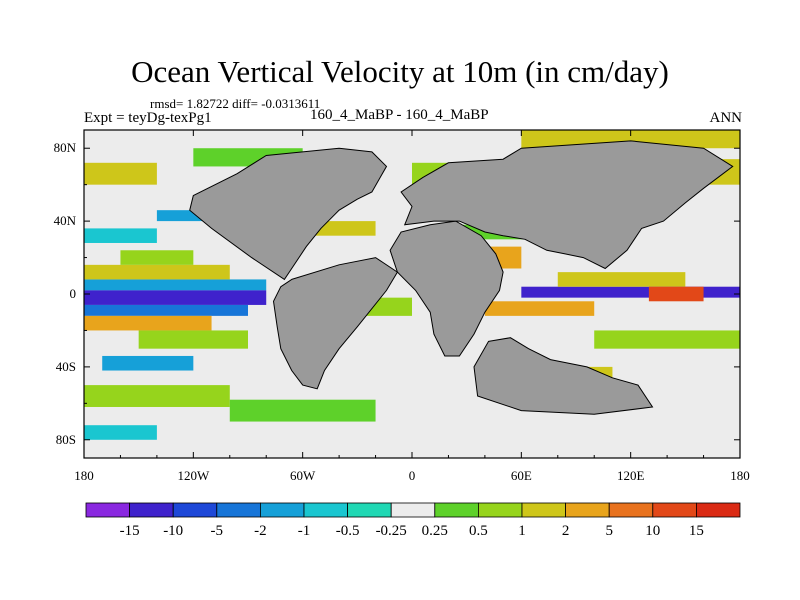 The image size is (800, 600). I want to click on colorbar-label: -0.25, so click(391, 531).